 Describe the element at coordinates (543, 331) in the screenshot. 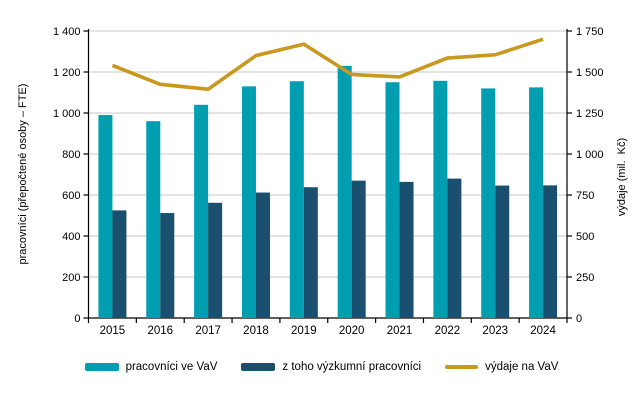

I see `x-axis-label: 2024` at that location.